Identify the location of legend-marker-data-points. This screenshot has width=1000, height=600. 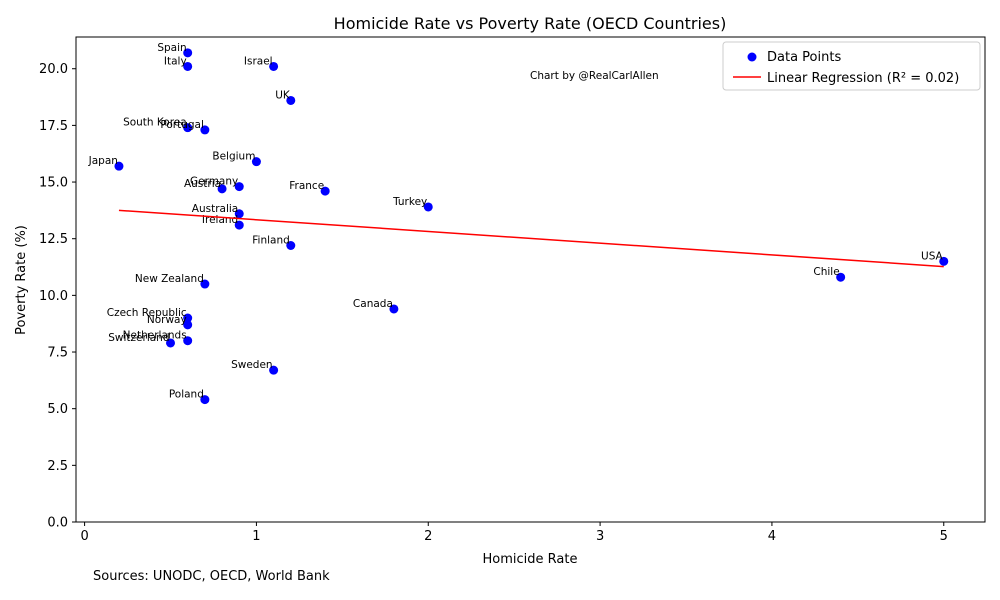
(752, 57).